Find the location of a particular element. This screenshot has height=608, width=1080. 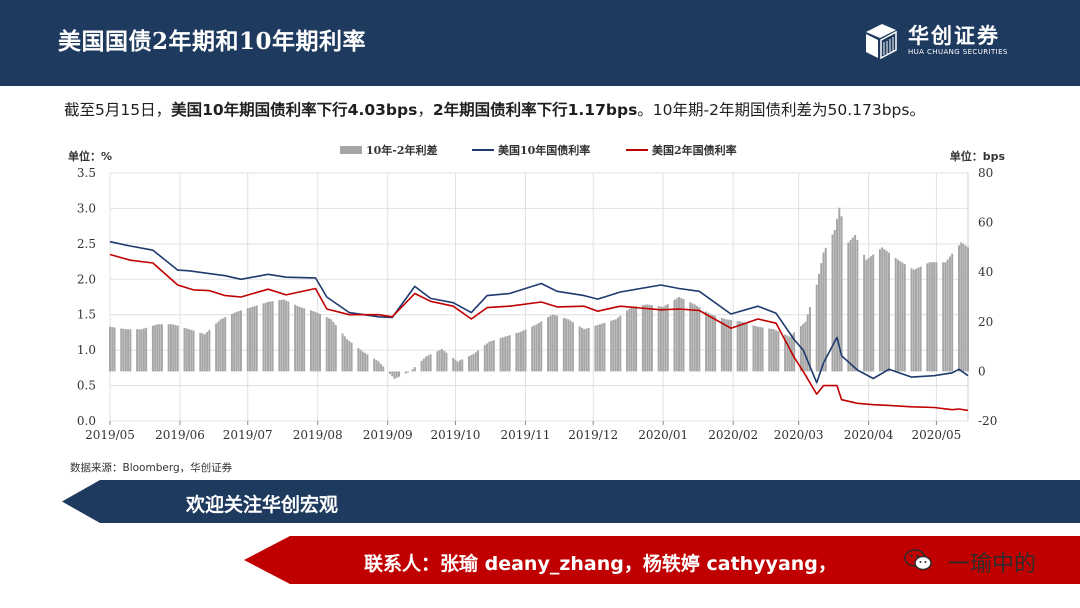

page-title: 美国国债2年期和10年期利率 is located at coordinates (212, 41).